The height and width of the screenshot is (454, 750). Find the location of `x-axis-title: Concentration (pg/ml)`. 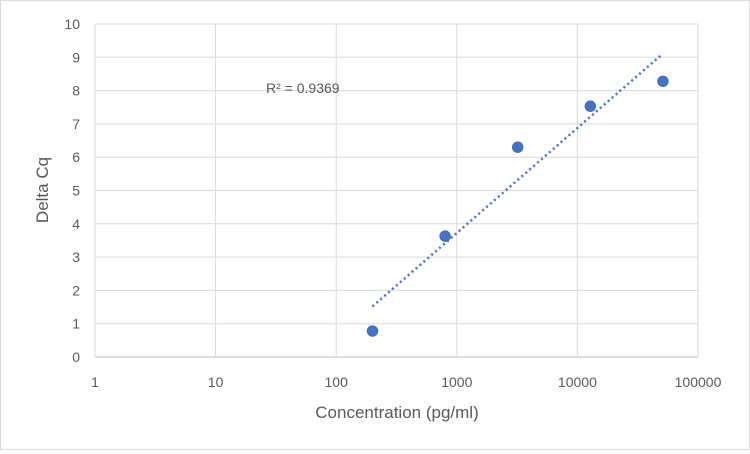

x-axis-title: Concentration (pg/ml) is located at coordinates (396, 412).